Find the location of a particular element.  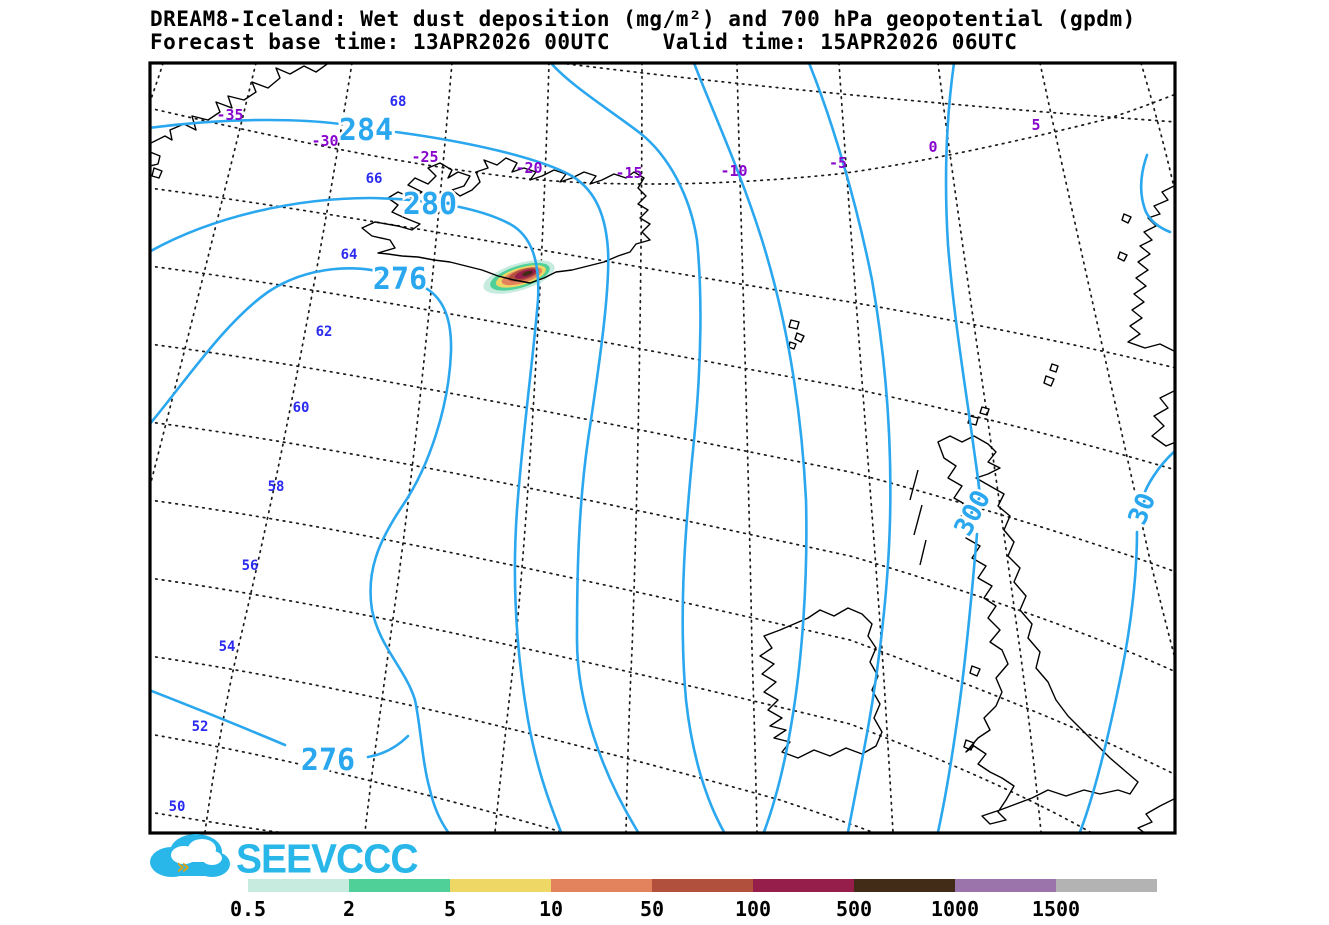

lat-label: 64 is located at coordinates (349, 255).